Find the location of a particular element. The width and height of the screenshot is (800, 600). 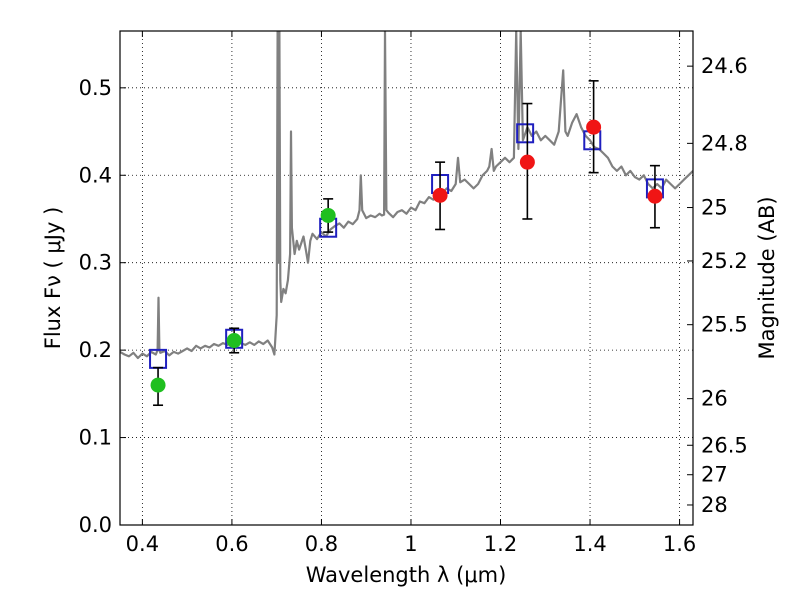

magnitude-tick-label: 26.5 is located at coordinates (724, 445).